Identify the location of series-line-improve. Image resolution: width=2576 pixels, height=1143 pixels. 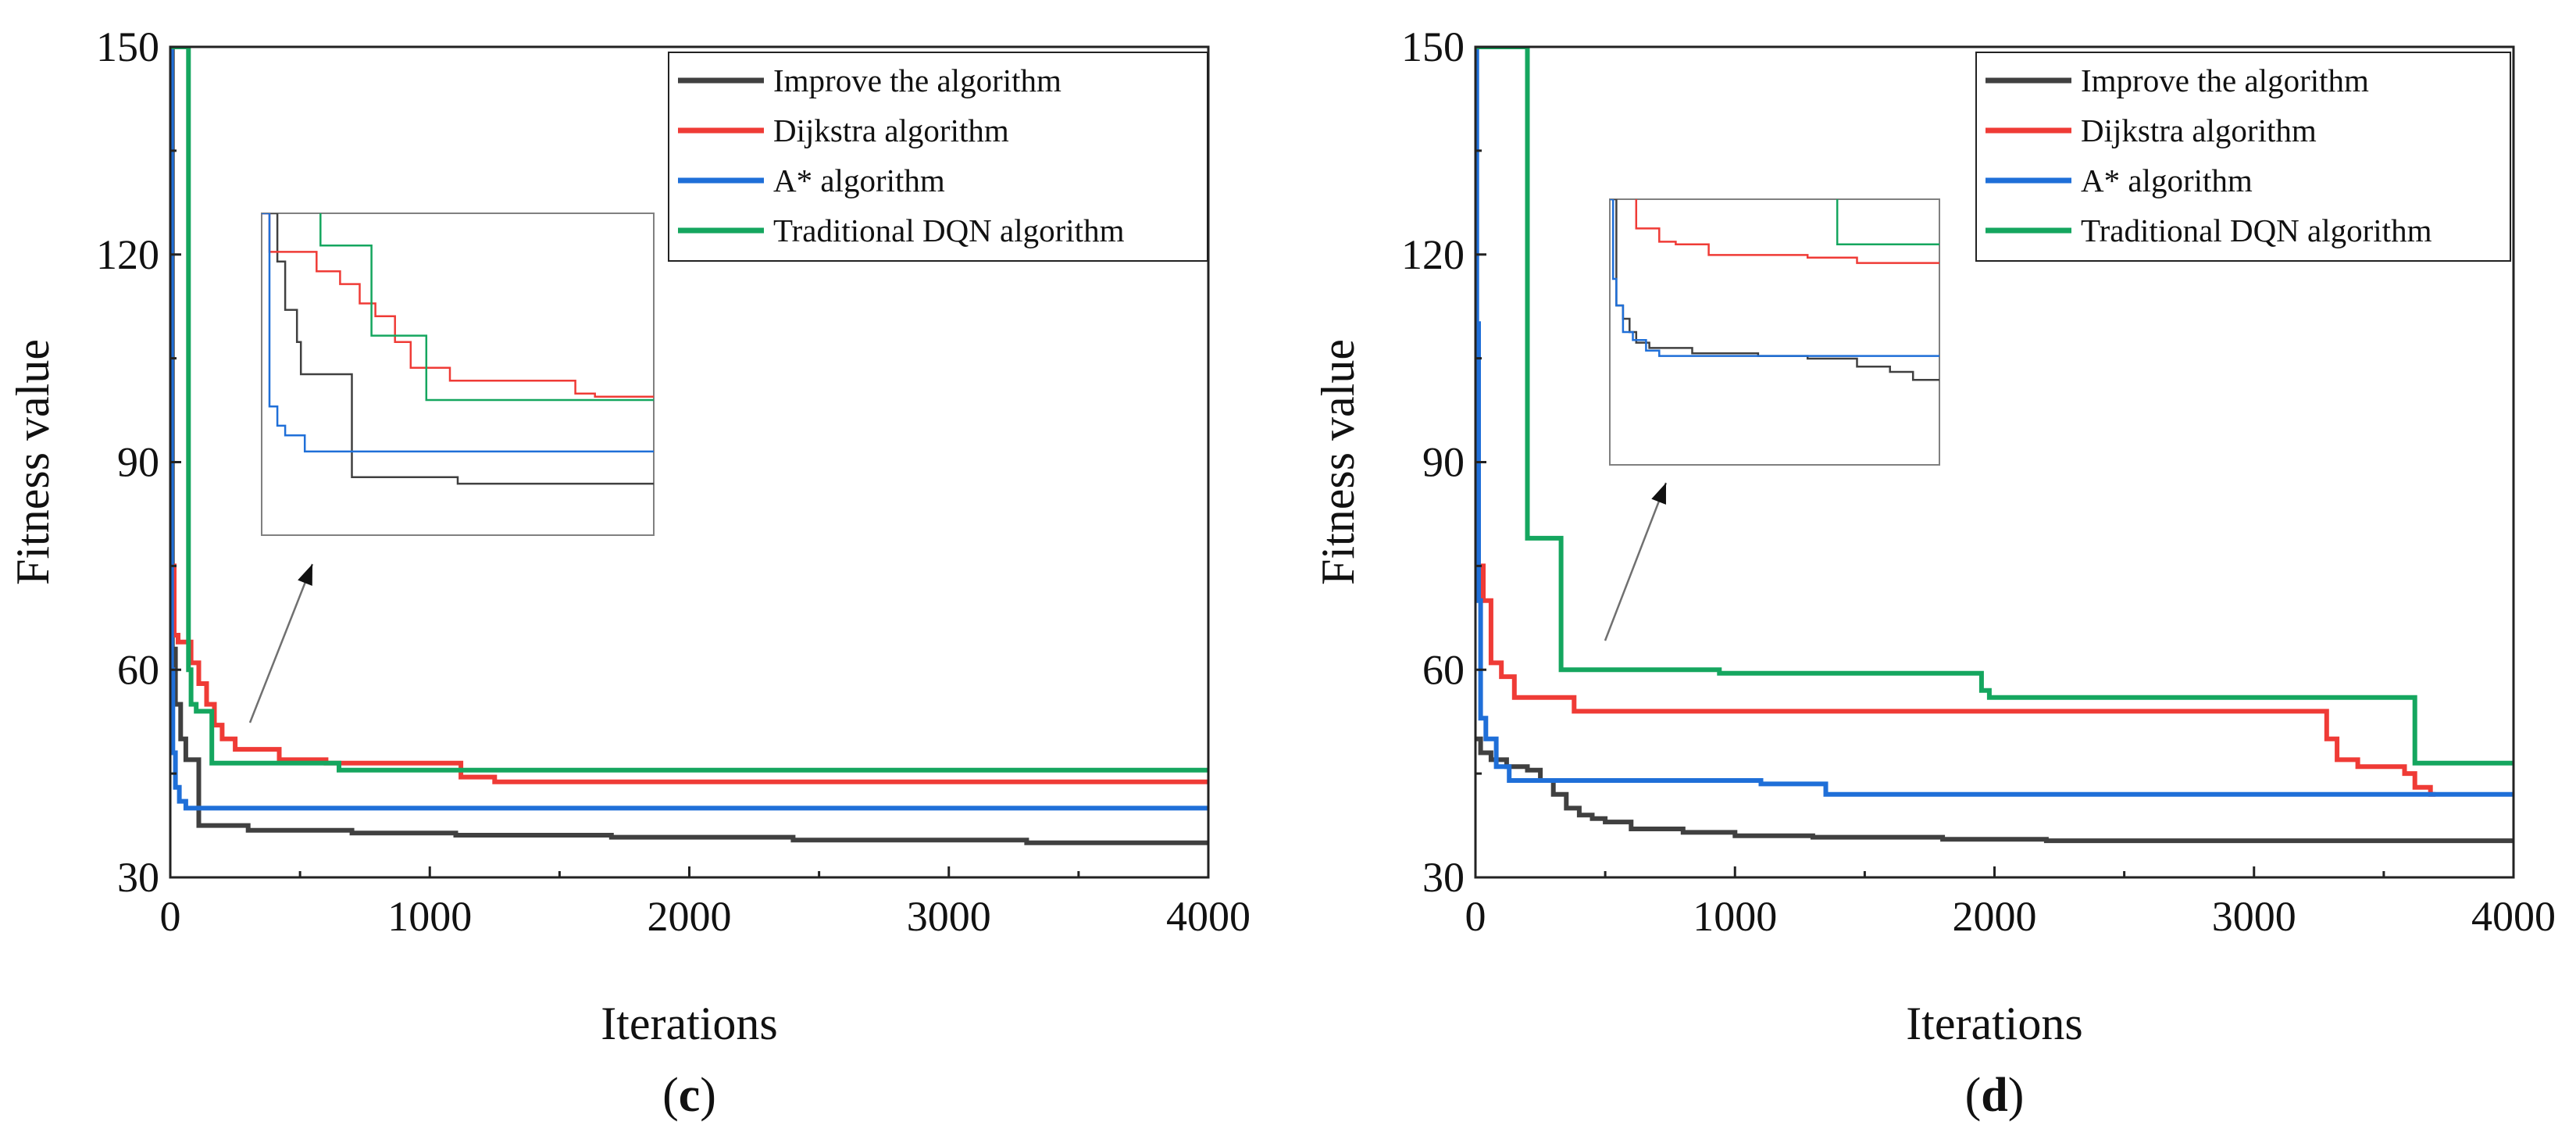
(1994, 790).